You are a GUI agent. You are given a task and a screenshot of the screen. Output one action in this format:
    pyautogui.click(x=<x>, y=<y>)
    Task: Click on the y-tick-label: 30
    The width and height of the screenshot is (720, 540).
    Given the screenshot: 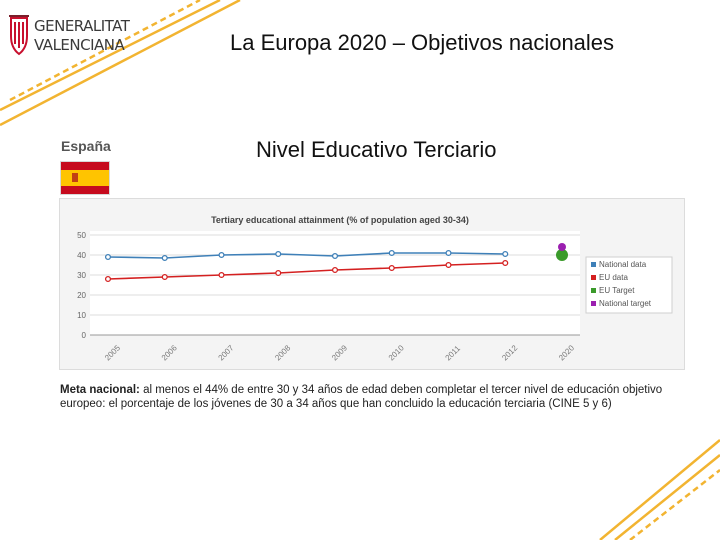 What is the action you would take?
    pyautogui.click(x=81, y=275)
    